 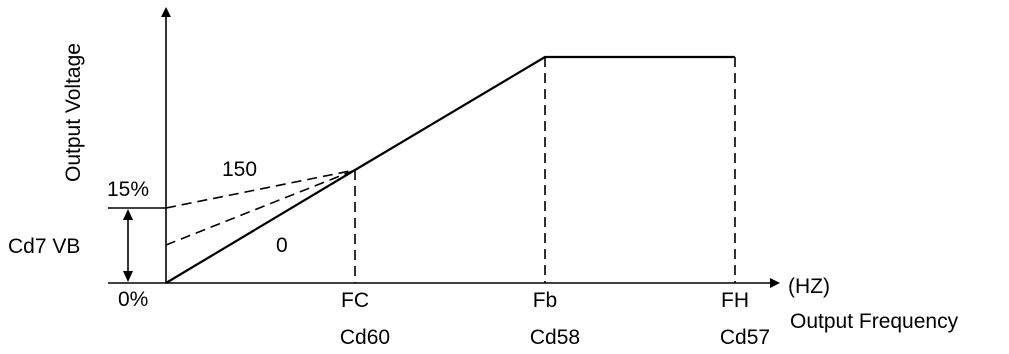 I want to click on x-point-fb-code: Cd58, so click(x=555, y=337).